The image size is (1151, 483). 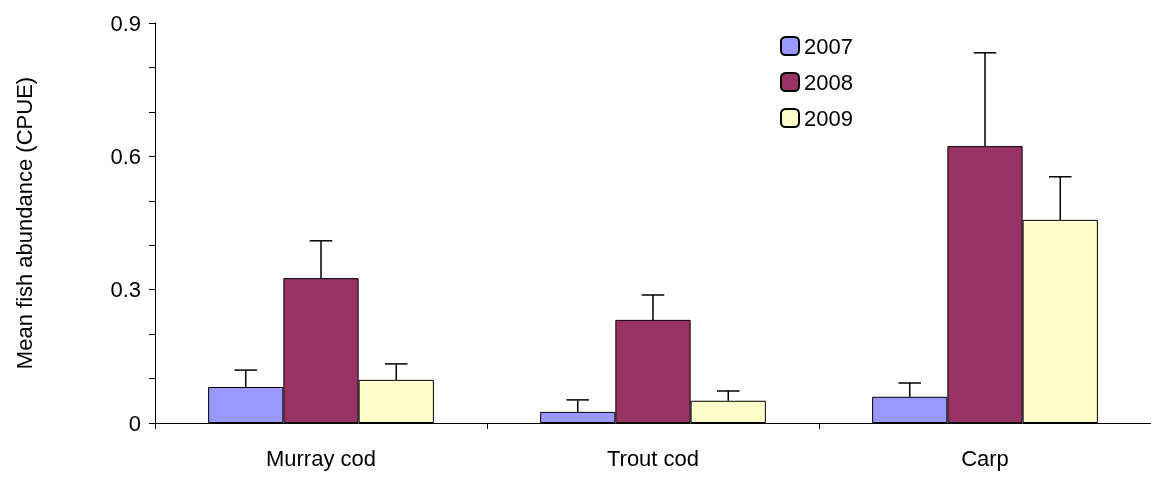 I want to click on x-tick-label: Murray cod, so click(x=321, y=458).